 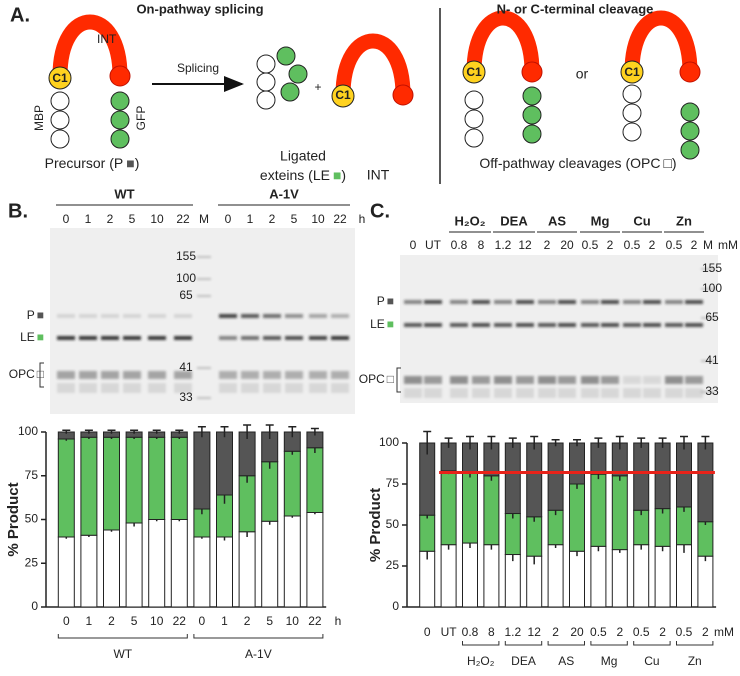 I want to click on intein-arch, so click(x=90, y=45).